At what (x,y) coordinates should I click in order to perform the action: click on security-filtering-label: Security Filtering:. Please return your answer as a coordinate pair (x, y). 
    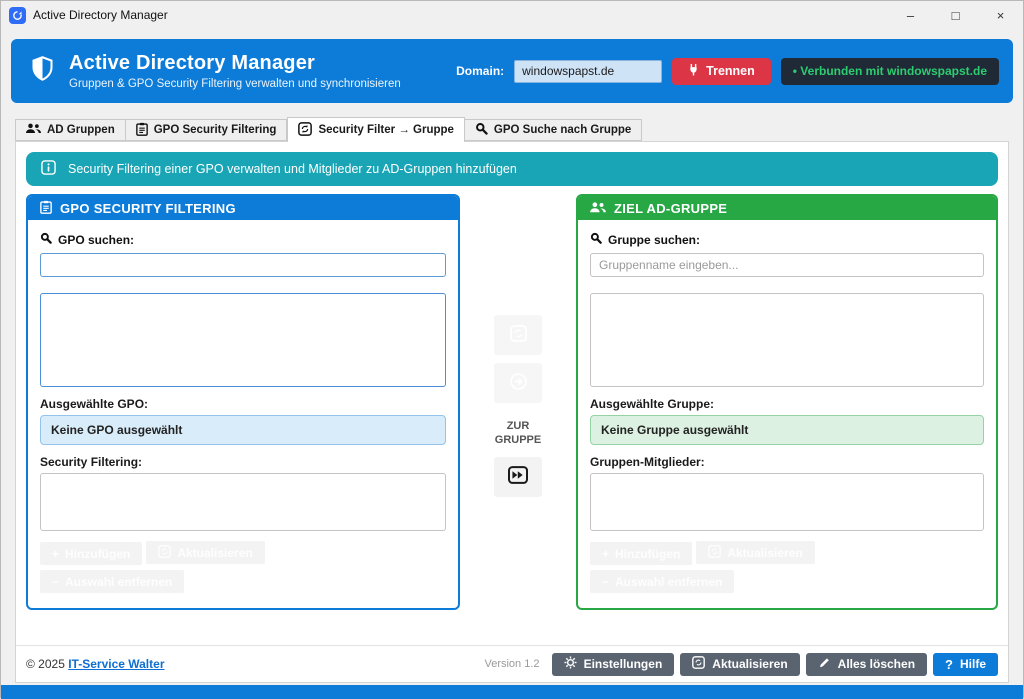
    Looking at the image, I should click on (91, 462).